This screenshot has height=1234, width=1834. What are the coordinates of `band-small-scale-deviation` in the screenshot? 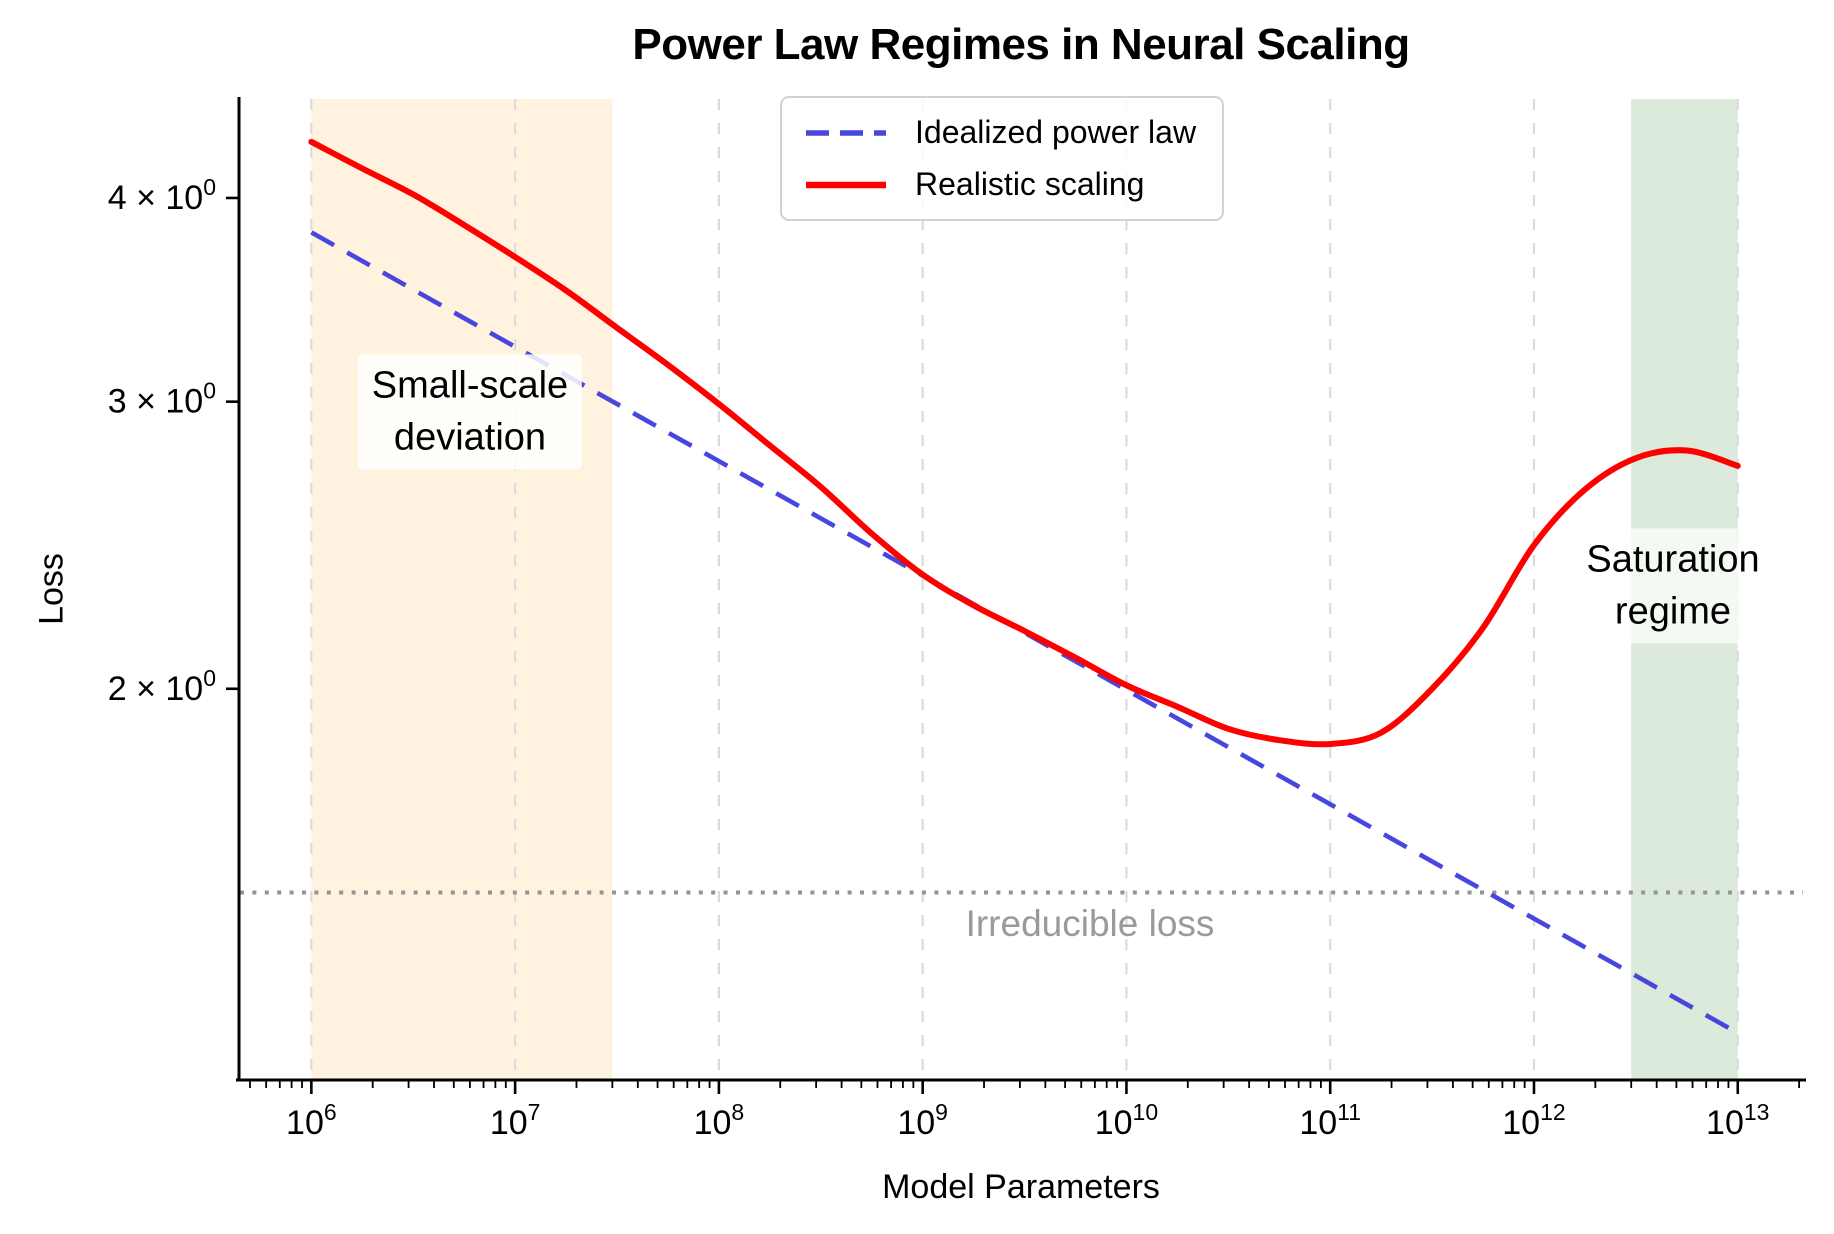 It's located at (462, 589).